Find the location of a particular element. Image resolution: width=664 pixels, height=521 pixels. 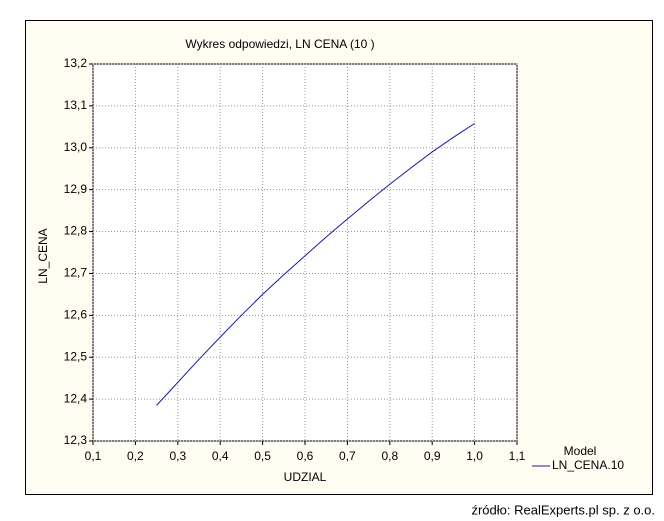

y-tick-label: 13,0 is located at coordinates (76, 147).